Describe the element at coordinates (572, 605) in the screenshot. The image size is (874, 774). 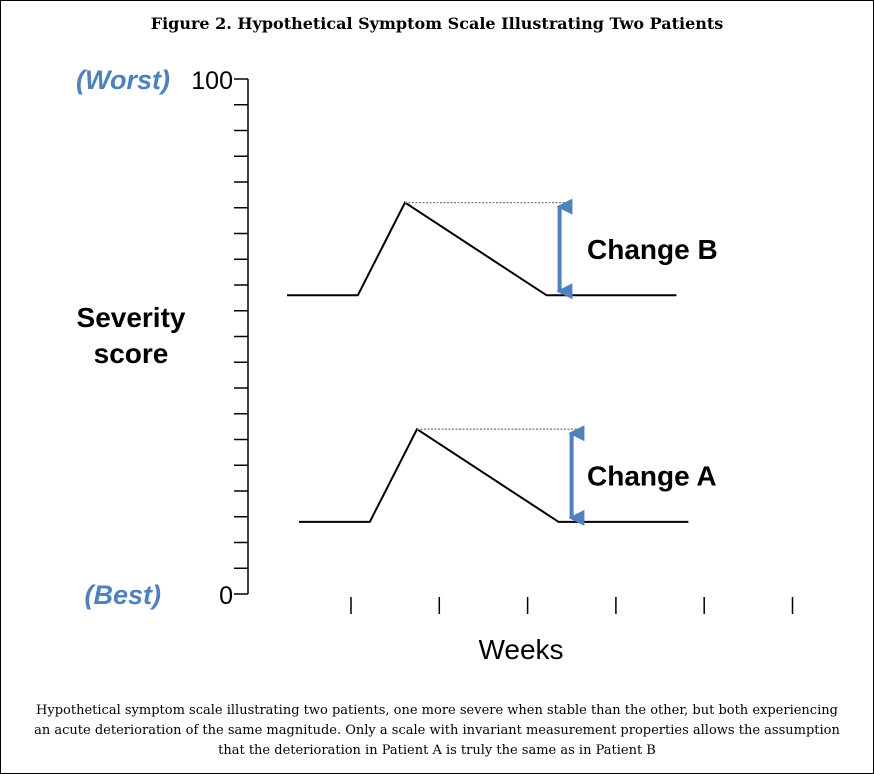
I see `x-ticks` at that location.